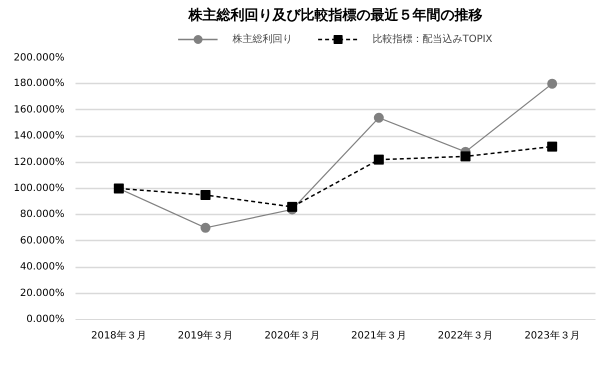  What do you see at coordinates (42, 214) in the screenshot?
I see `y-tick-label: 80.000%` at bounding box center [42, 214].